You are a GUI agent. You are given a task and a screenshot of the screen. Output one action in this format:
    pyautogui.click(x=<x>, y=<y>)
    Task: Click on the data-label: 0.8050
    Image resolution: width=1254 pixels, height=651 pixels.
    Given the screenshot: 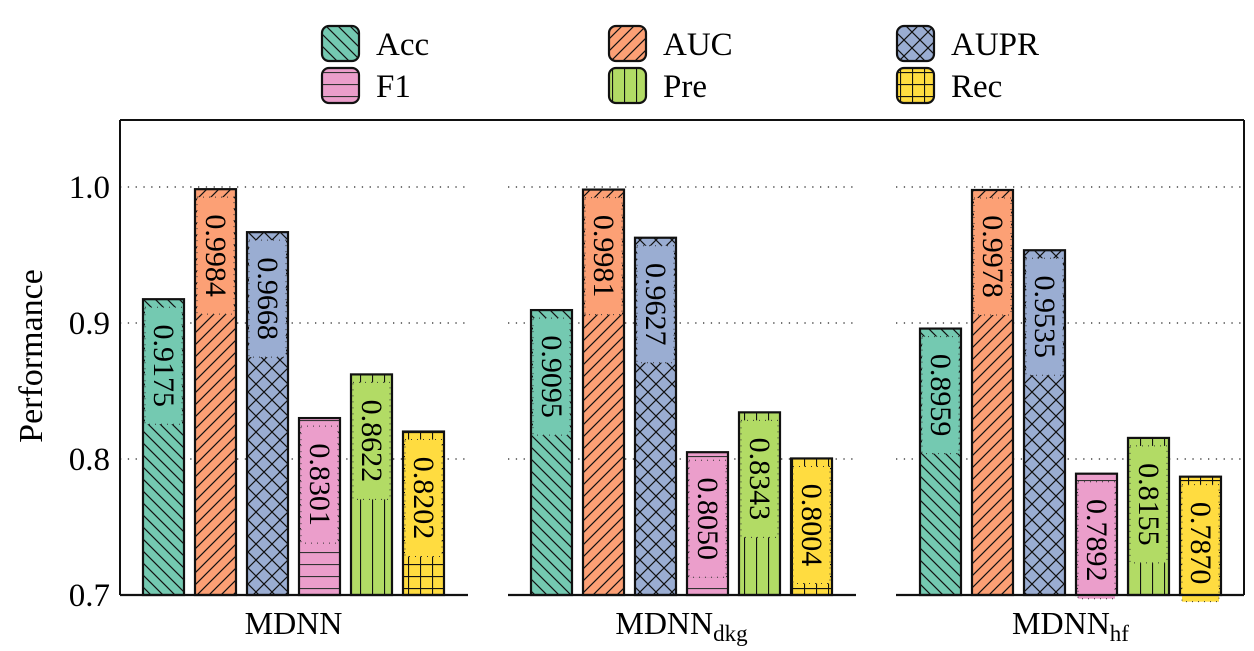 What is the action you would take?
    pyautogui.click(x=707, y=518)
    